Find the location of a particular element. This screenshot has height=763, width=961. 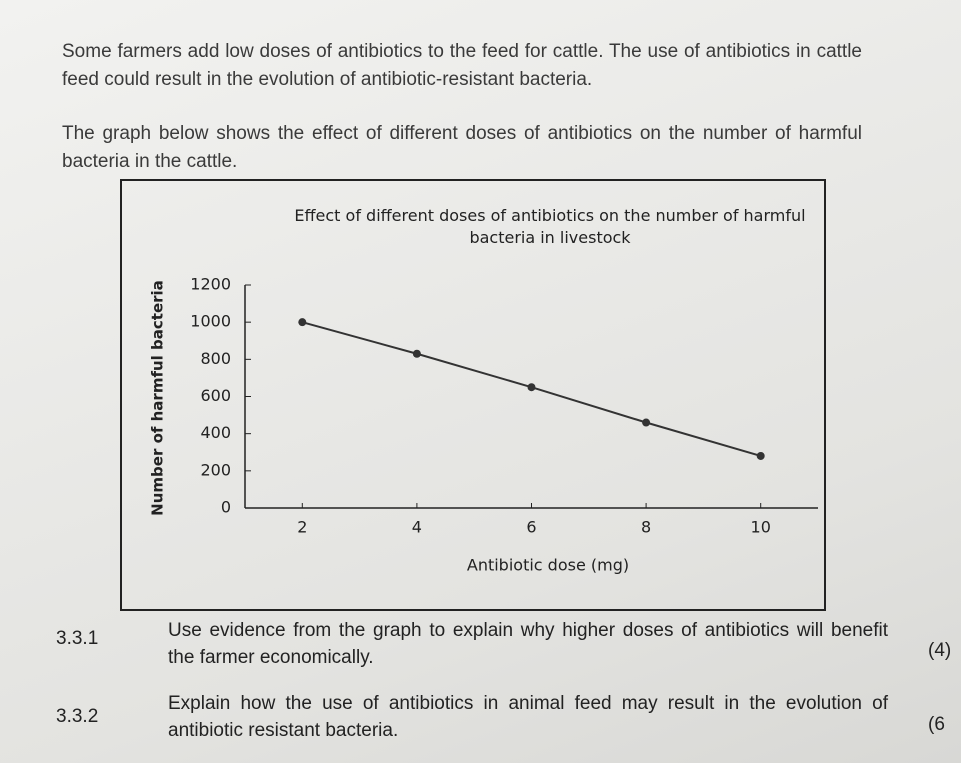

x-axis-label: Antibiotic dose (mg) is located at coordinates (548, 565).